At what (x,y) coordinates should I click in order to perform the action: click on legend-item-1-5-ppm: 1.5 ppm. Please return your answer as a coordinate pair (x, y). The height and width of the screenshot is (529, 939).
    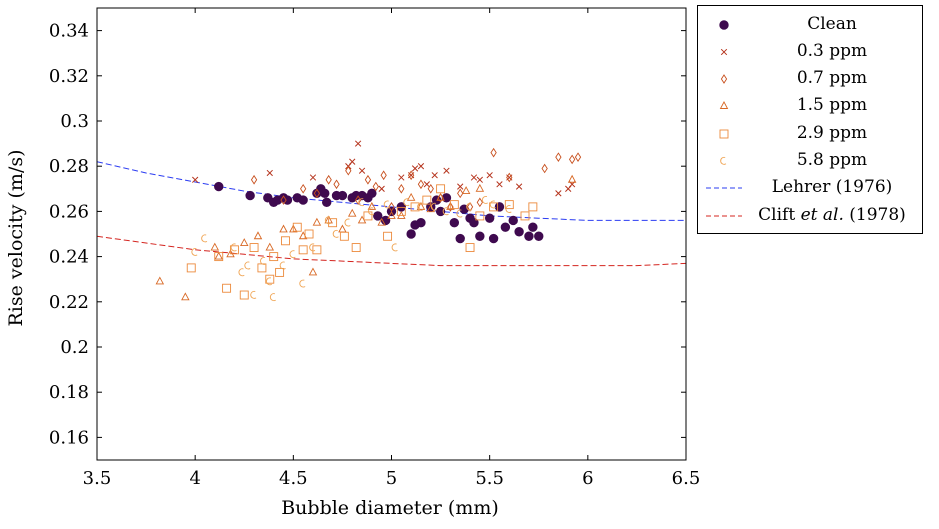
    Looking at the image, I should click on (810, 105).